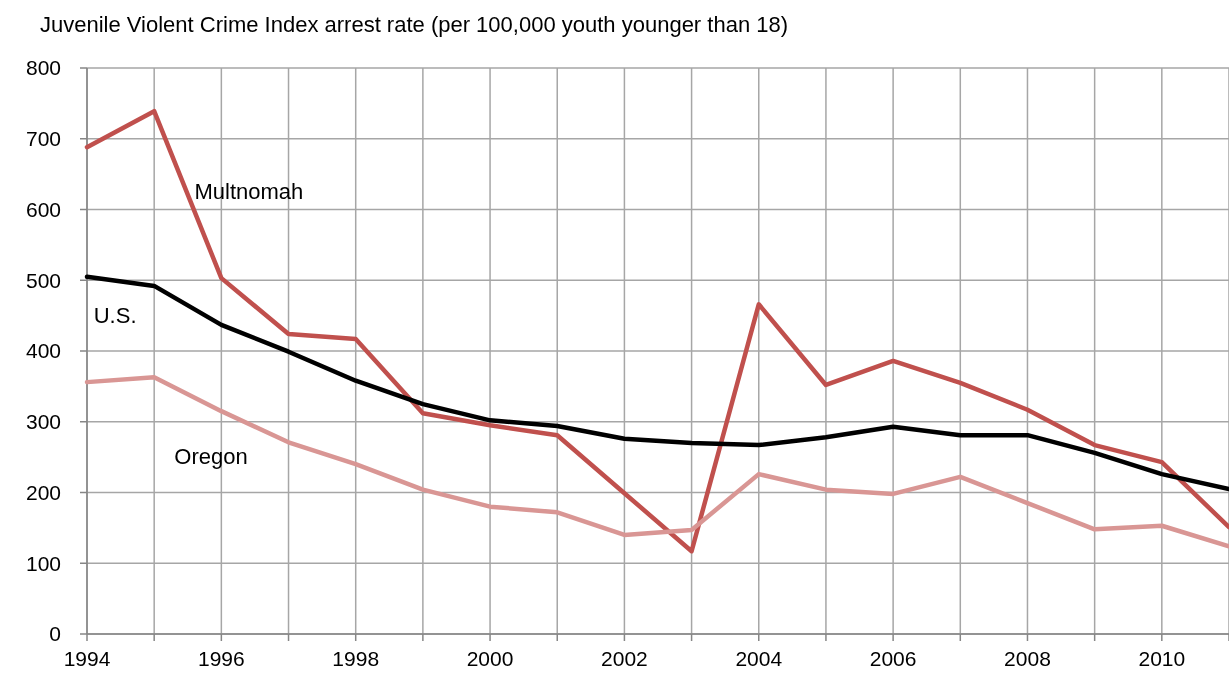 The width and height of the screenshot is (1229, 685). Describe the element at coordinates (893, 658) in the screenshot. I see `x-tick-label: 2006` at that location.